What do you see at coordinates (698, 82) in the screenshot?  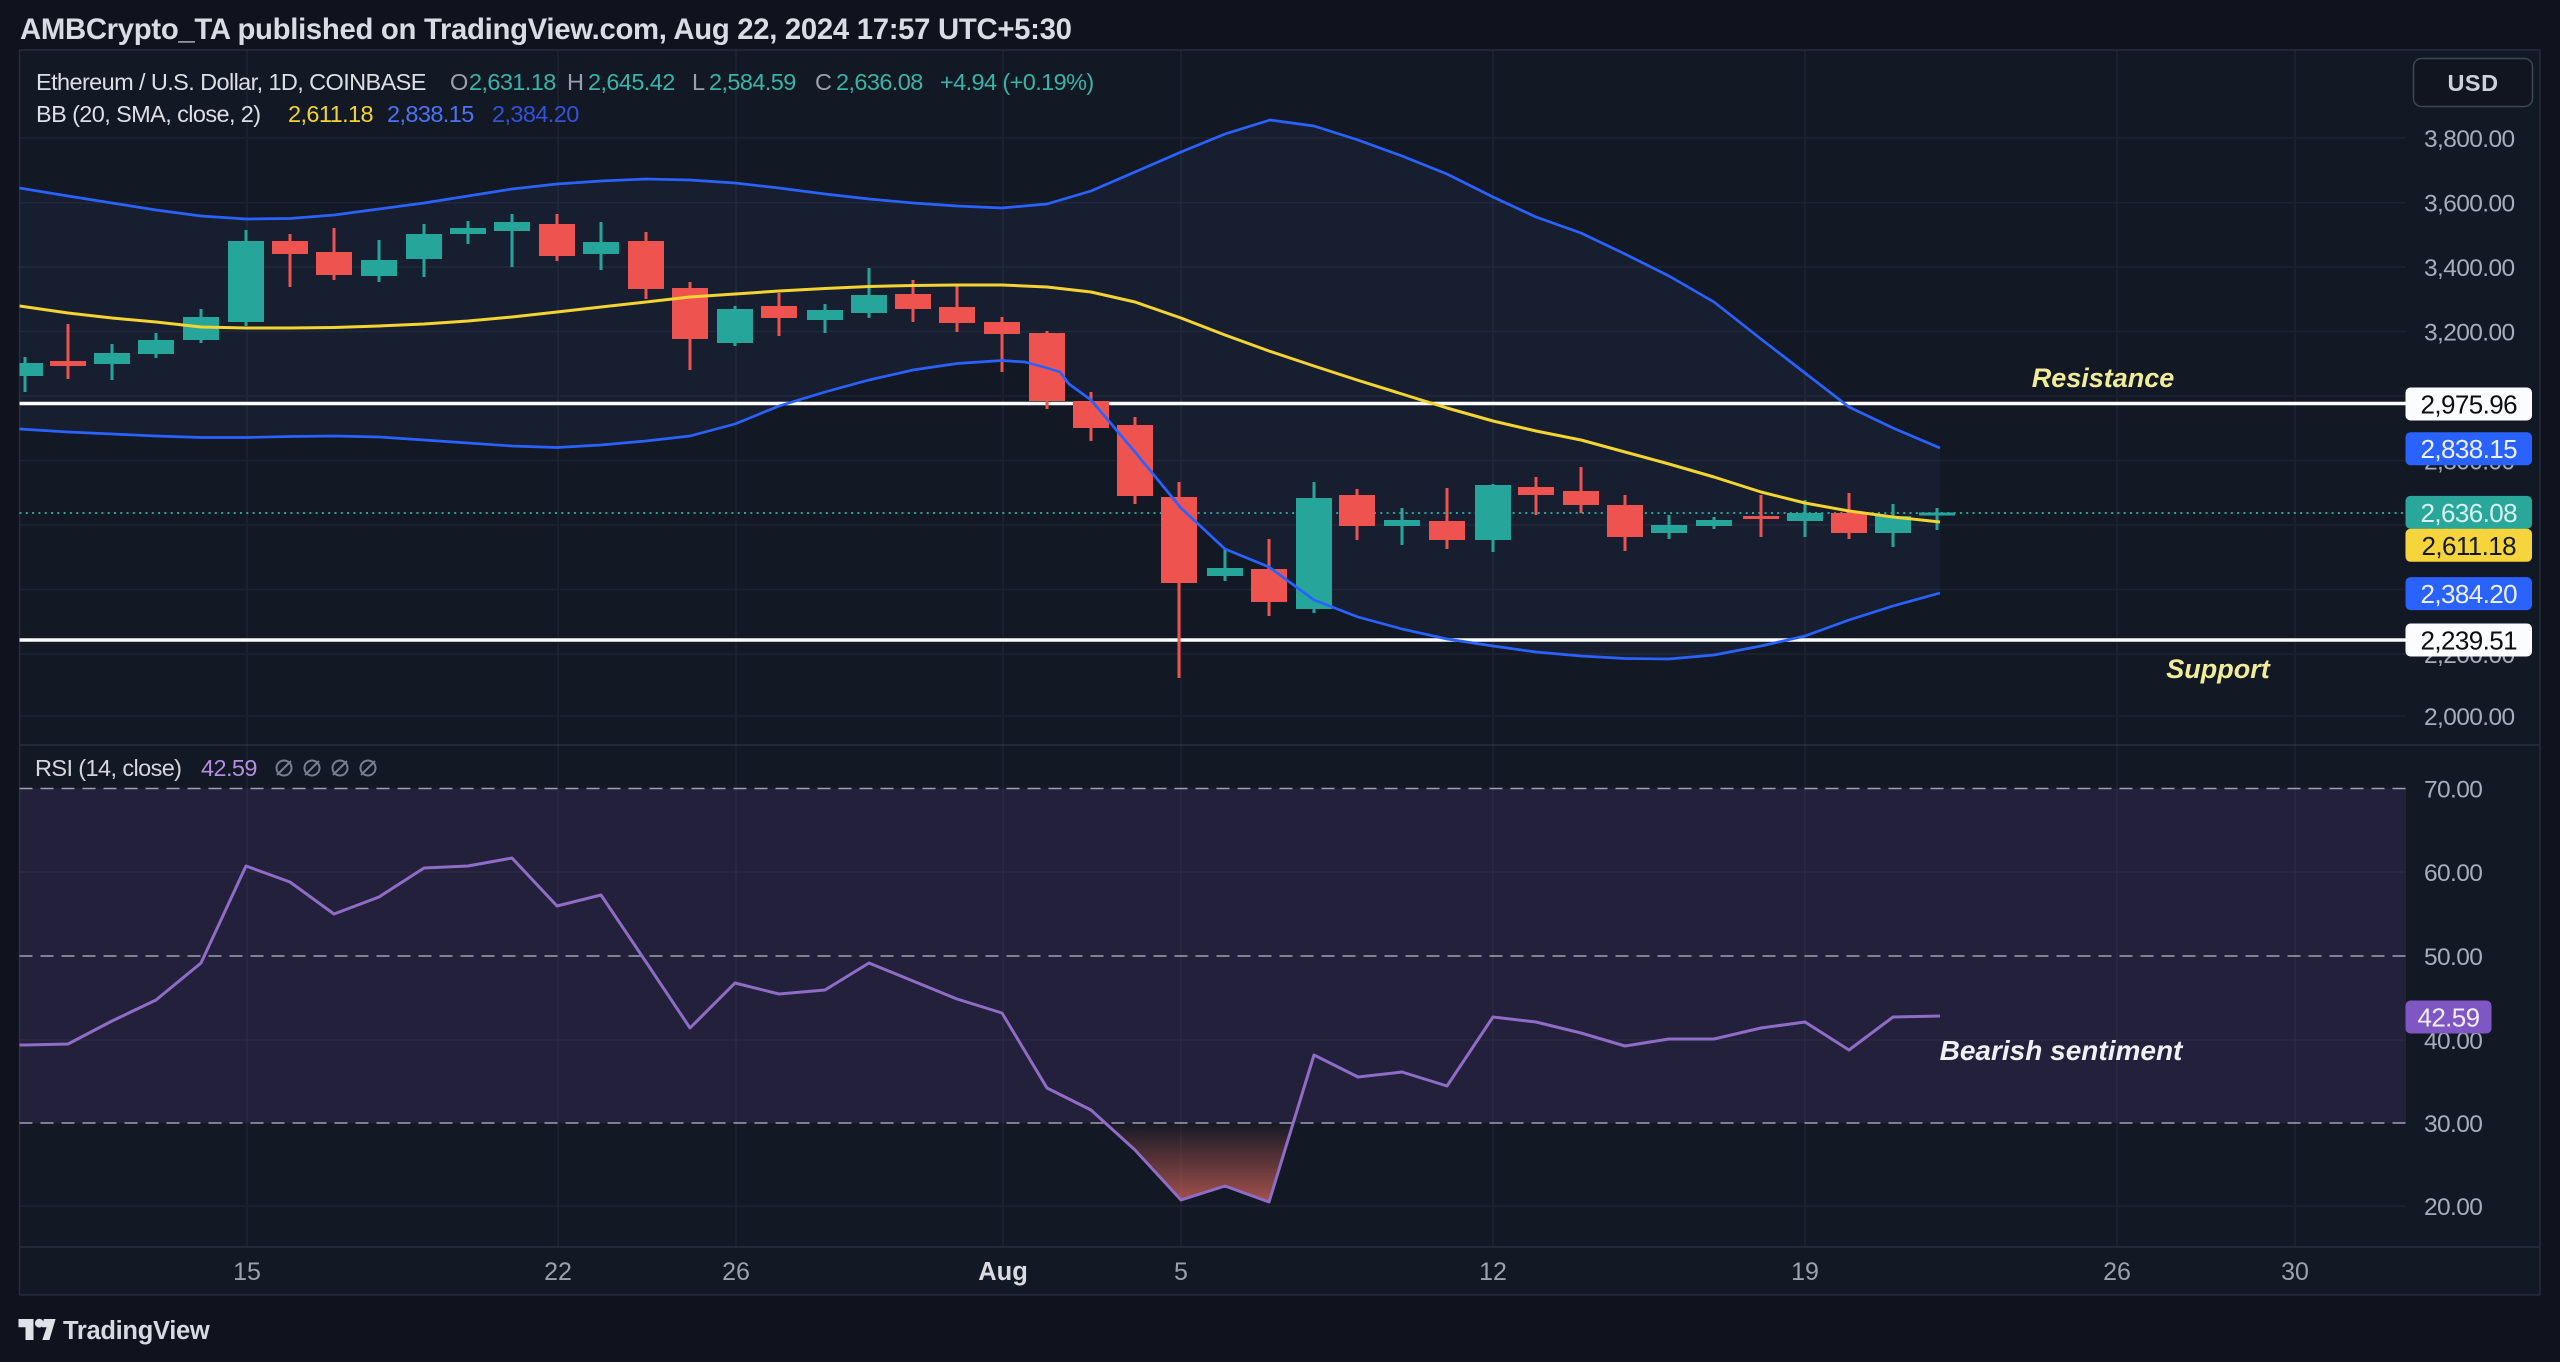 I see `svg-text: L` at bounding box center [698, 82].